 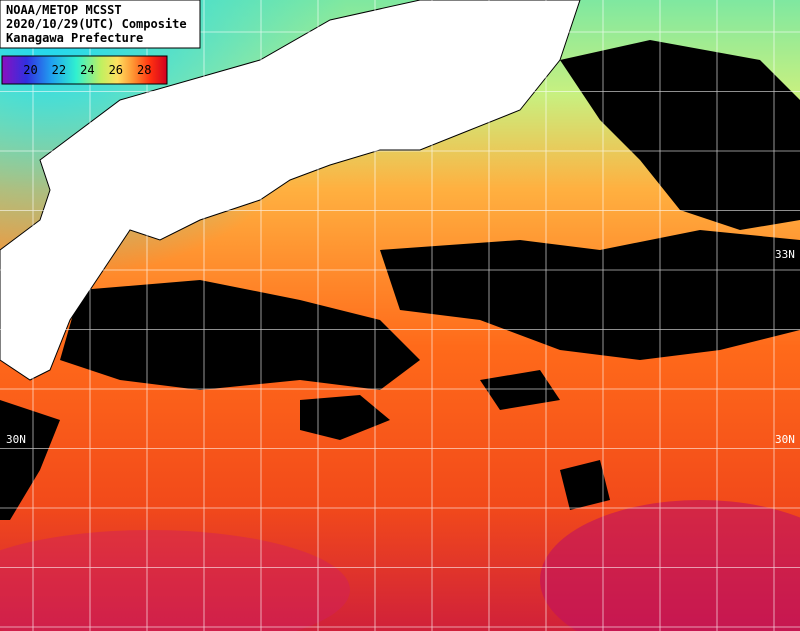 I want to click on colorbar, so click(x=84, y=70).